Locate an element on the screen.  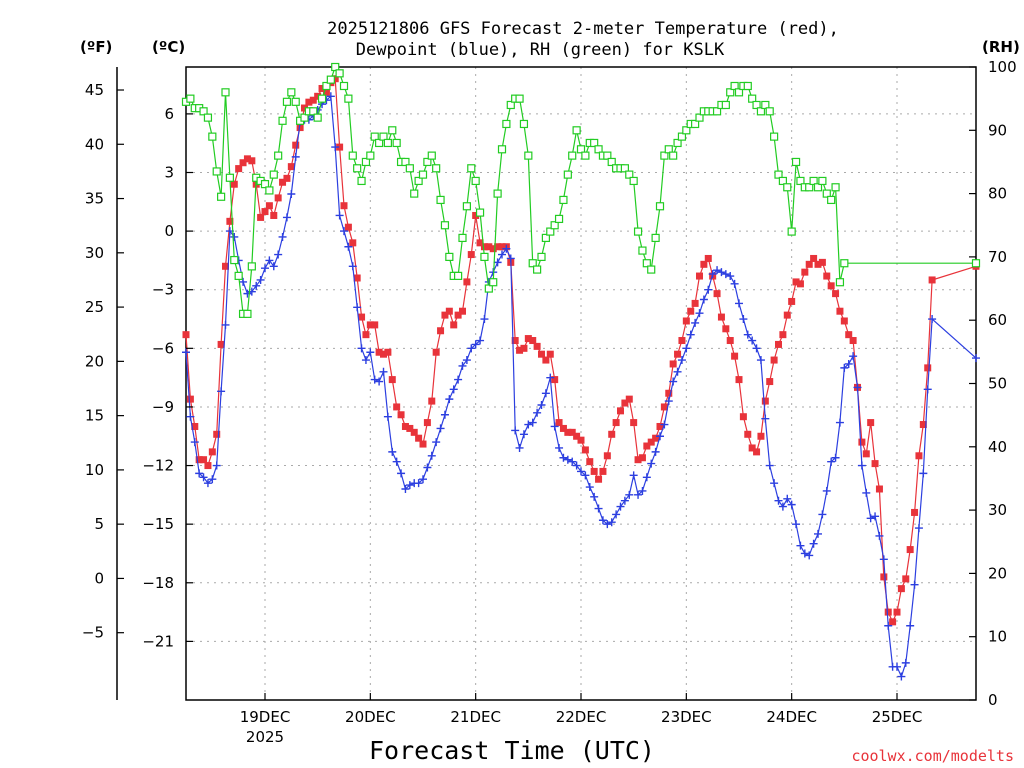
x-tick-label: 21DEC is located at coordinates (475, 717).